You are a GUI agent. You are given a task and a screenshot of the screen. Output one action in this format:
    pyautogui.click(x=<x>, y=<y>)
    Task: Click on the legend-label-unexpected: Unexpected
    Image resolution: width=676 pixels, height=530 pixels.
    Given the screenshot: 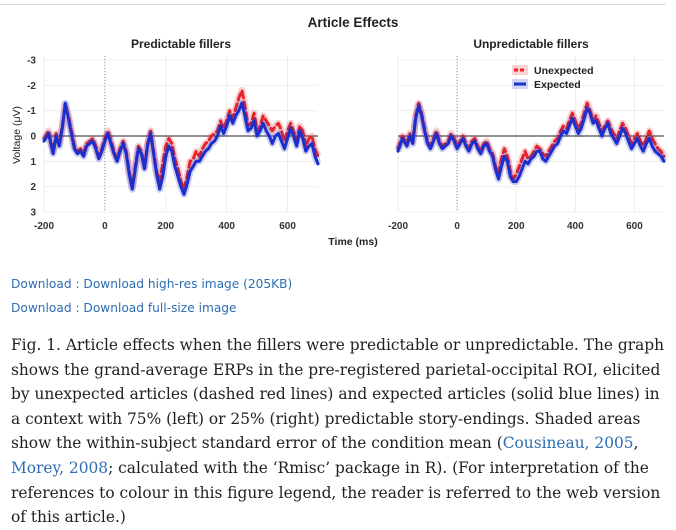 What is the action you would take?
    pyautogui.click(x=564, y=71)
    